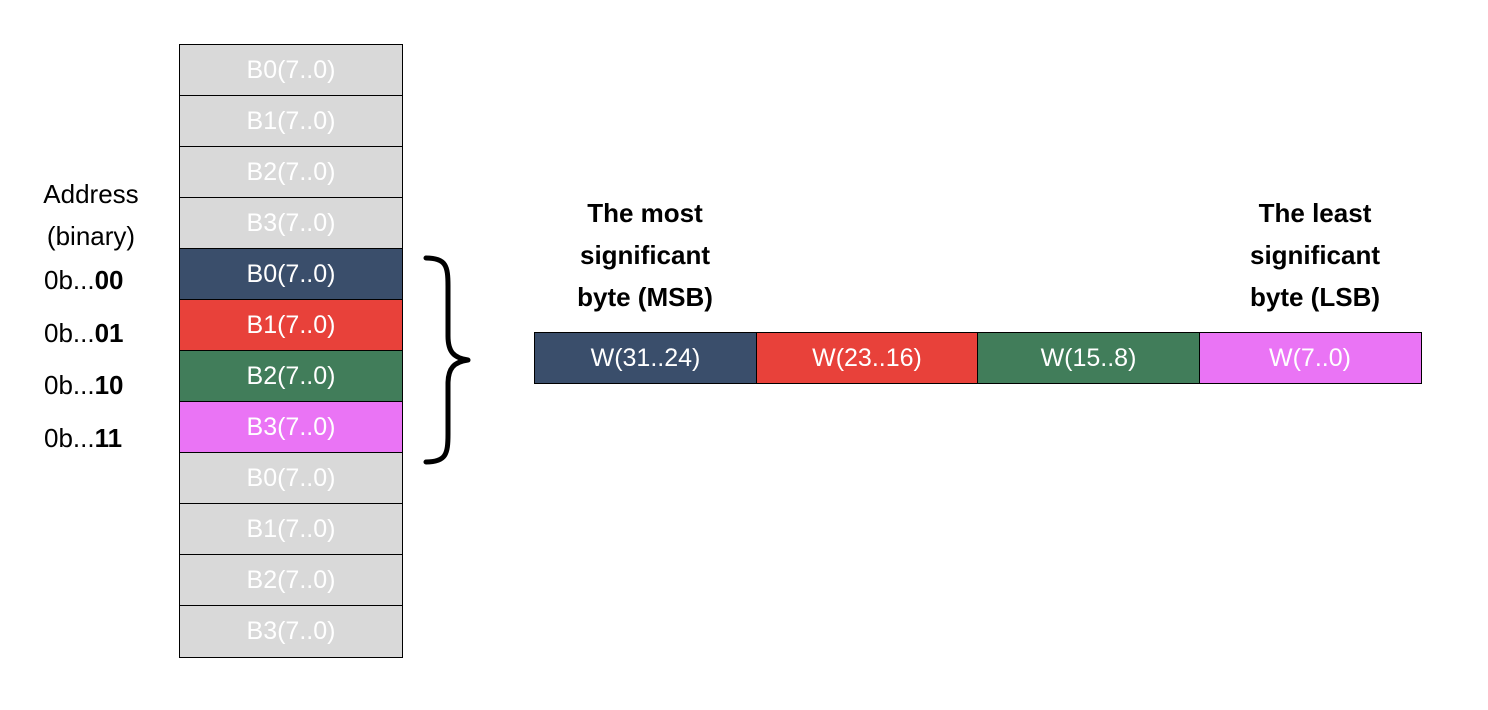 This screenshot has height=710, width=1488. What do you see at coordinates (1088, 358) in the screenshot?
I see `word-cell: W(15..8)` at bounding box center [1088, 358].